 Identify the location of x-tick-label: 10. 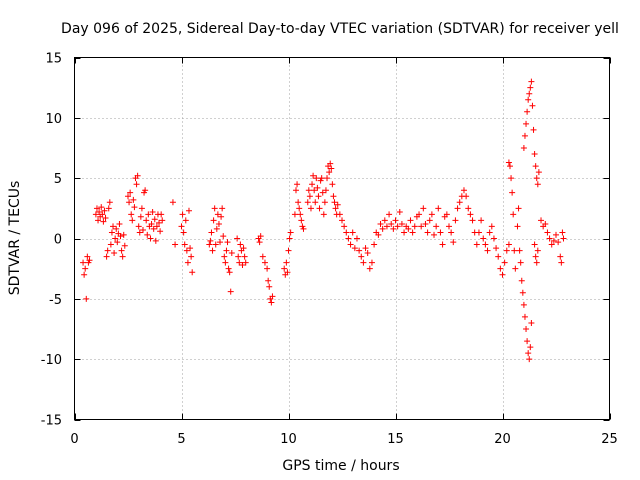
(288, 439).